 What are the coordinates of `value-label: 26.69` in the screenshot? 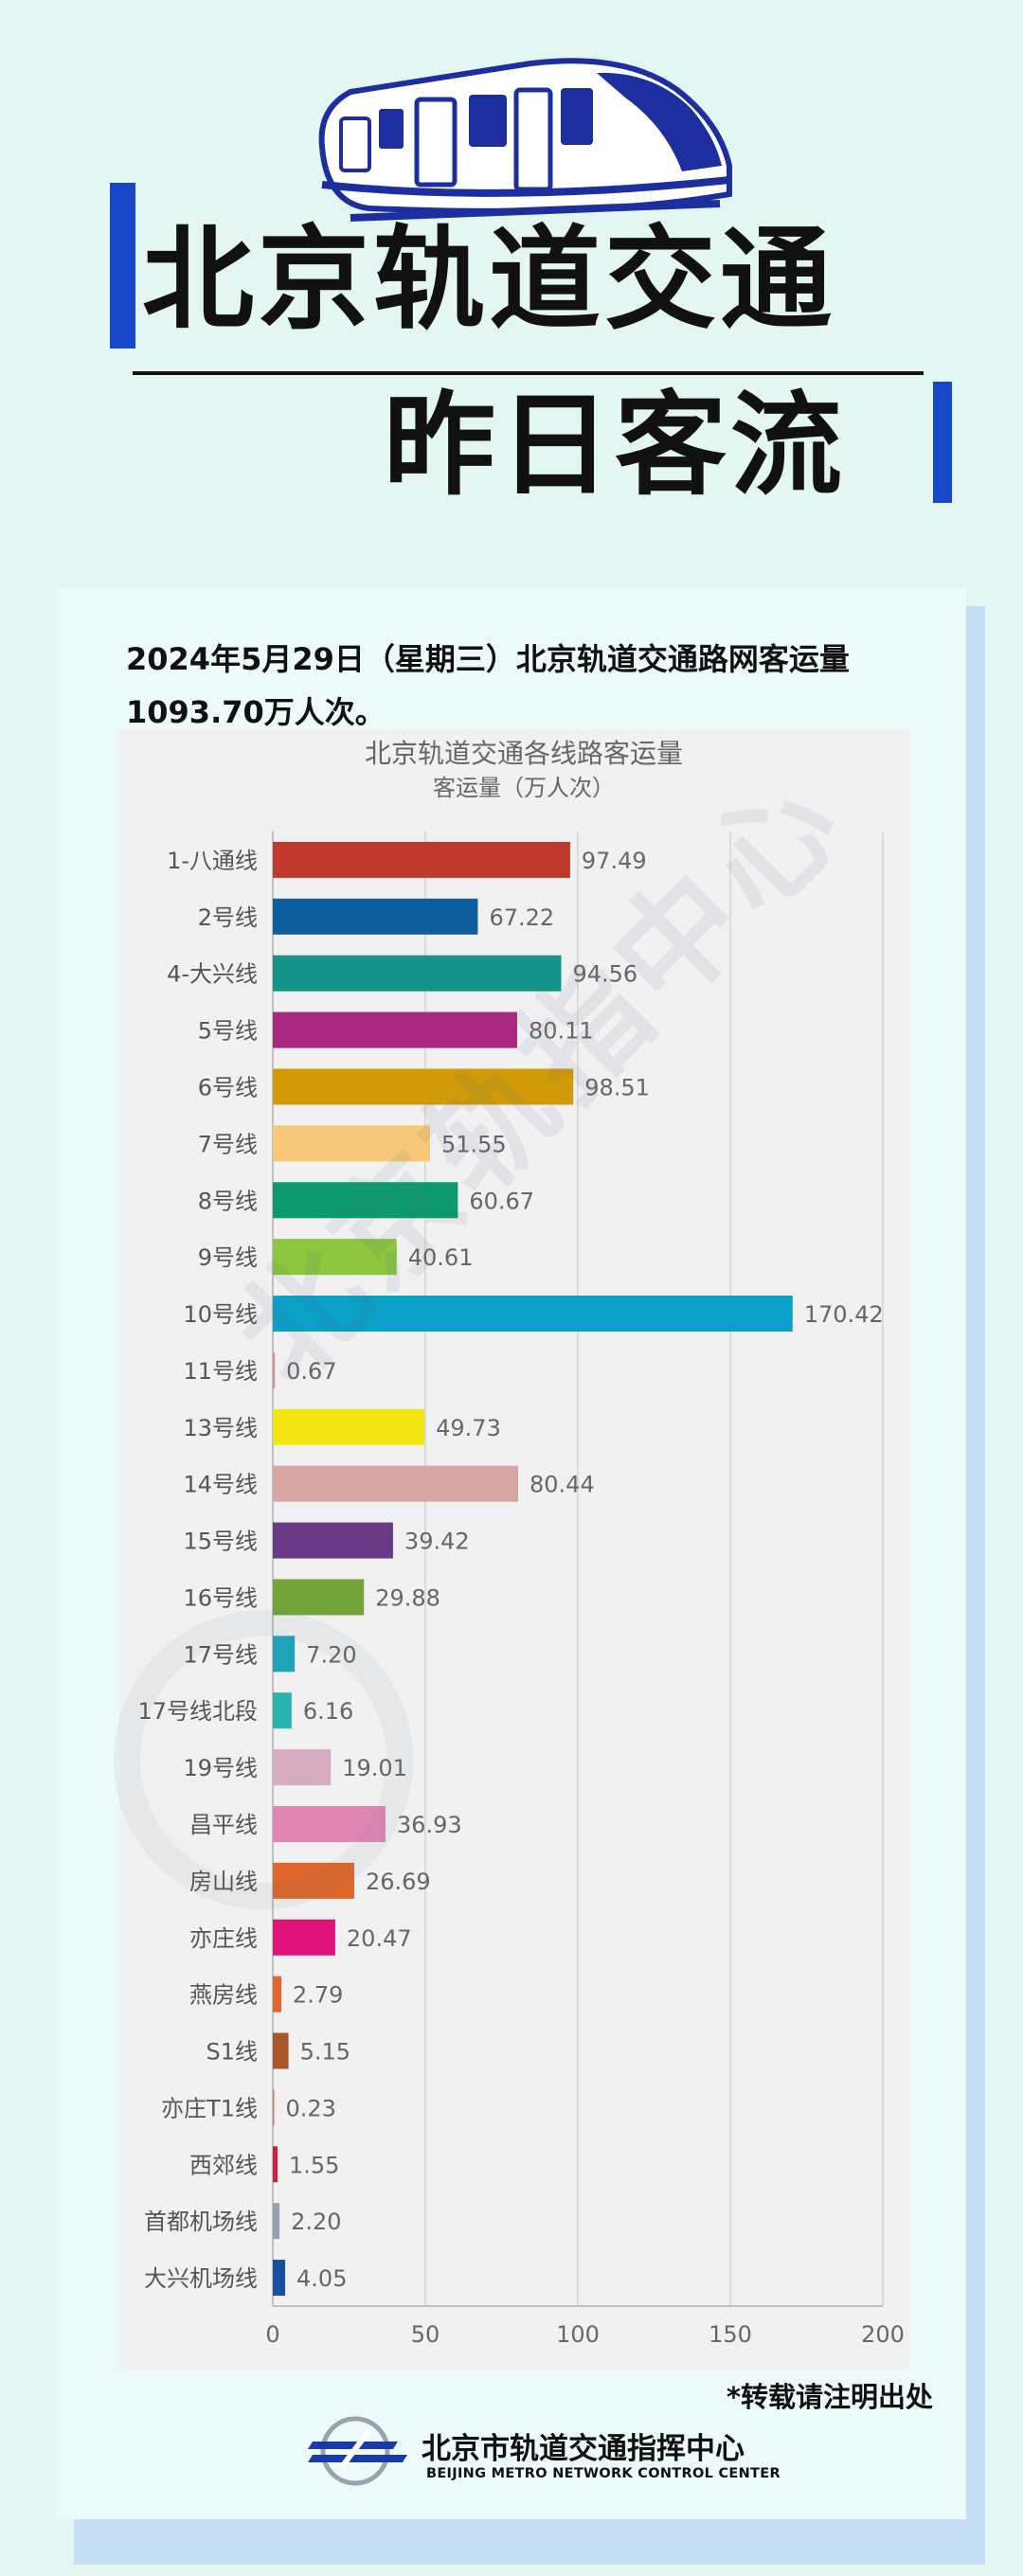 It's located at (398, 1882).